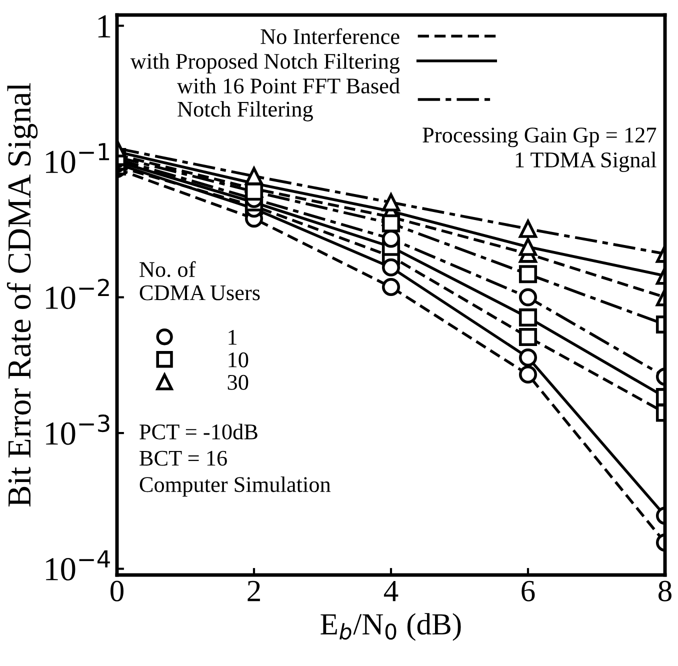  Describe the element at coordinates (235, 460) in the screenshot. I see `annotation: PCT = -10dB BCT = 16 Computer Simulation` at that location.